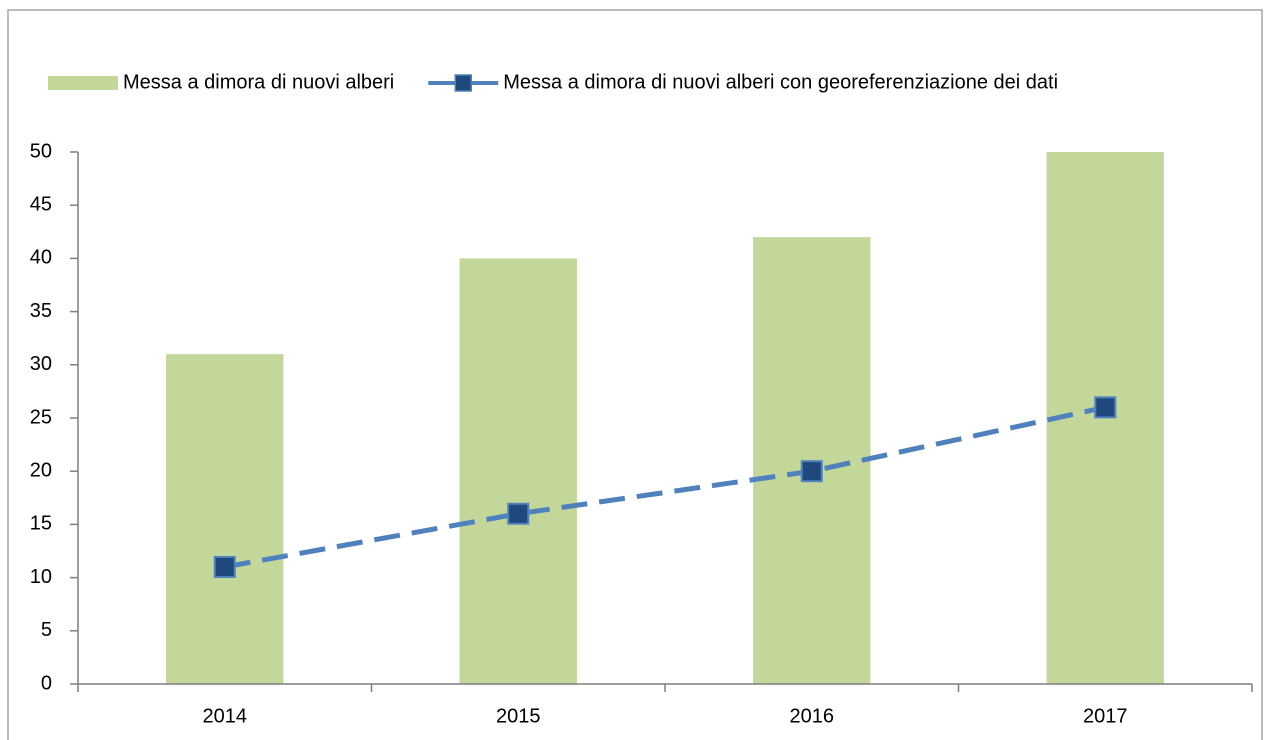 The height and width of the screenshot is (740, 1272). I want to click on y-tick-label: 25, so click(41, 417).